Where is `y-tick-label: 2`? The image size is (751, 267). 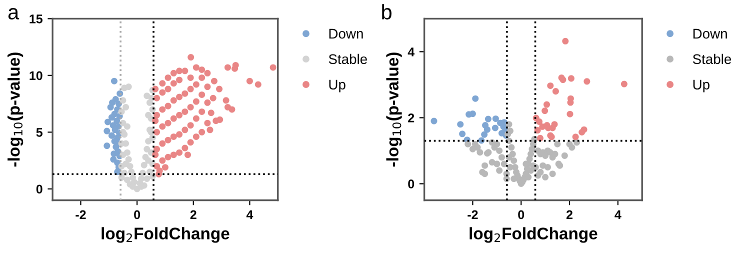 y-tick-label: 2 is located at coordinates (411, 118).